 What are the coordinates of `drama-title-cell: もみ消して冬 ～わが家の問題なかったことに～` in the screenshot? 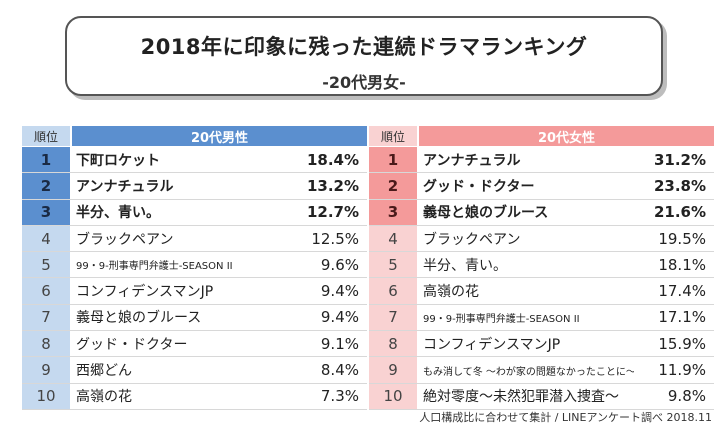 It's located at (528, 372).